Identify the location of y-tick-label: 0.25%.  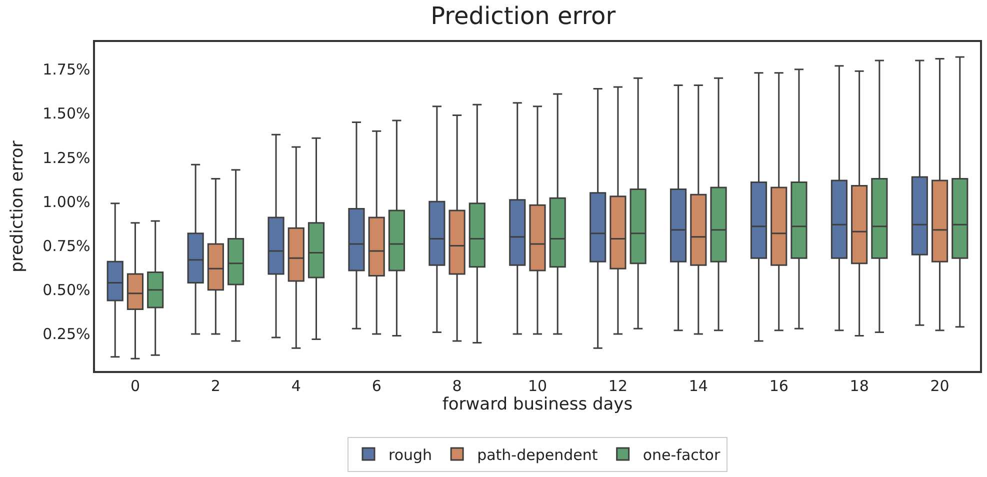
(66, 334).